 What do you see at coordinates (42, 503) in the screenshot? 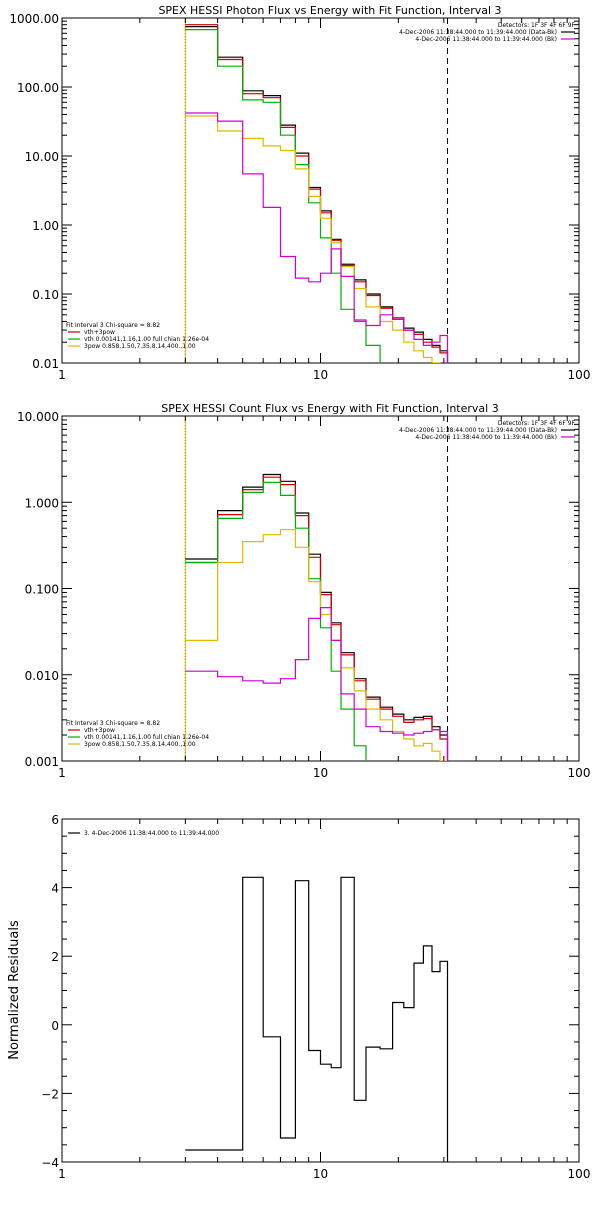
I see `count-y-tick-label: 1.000` at bounding box center [42, 503].